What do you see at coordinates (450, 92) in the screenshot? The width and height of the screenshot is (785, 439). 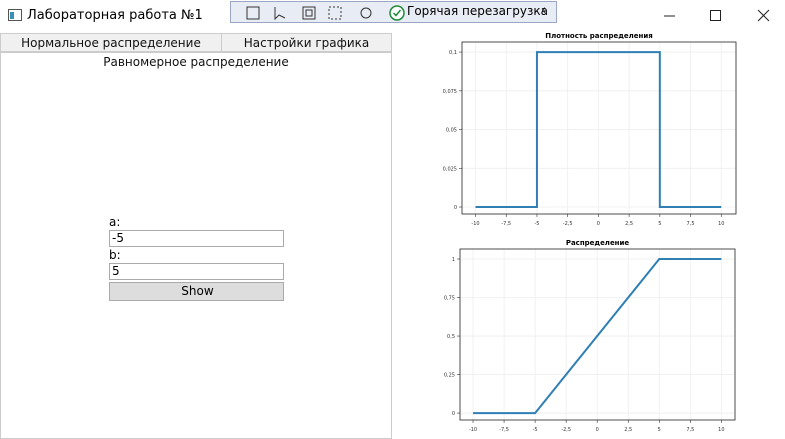 I see `y-tick-label: 0,075` at bounding box center [450, 92].